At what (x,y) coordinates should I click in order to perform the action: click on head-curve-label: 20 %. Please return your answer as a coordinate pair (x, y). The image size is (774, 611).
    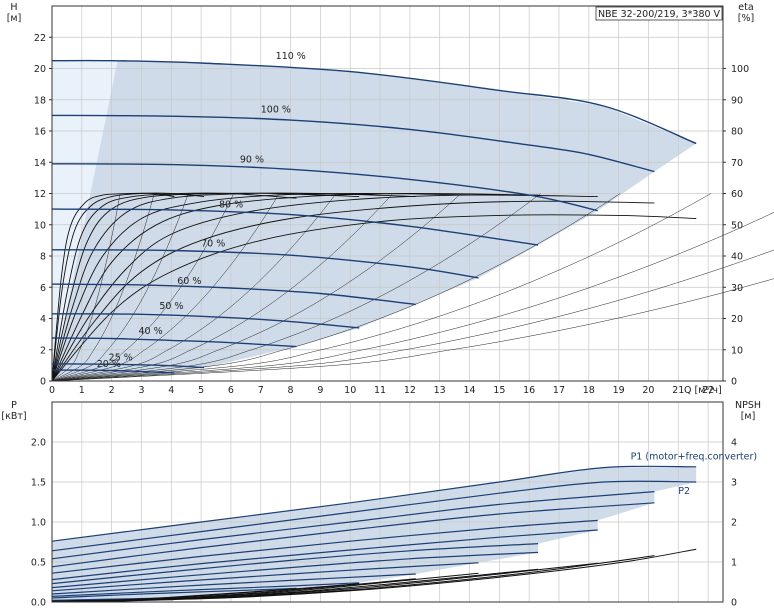
    Looking at the image, I should click on (109, 364).